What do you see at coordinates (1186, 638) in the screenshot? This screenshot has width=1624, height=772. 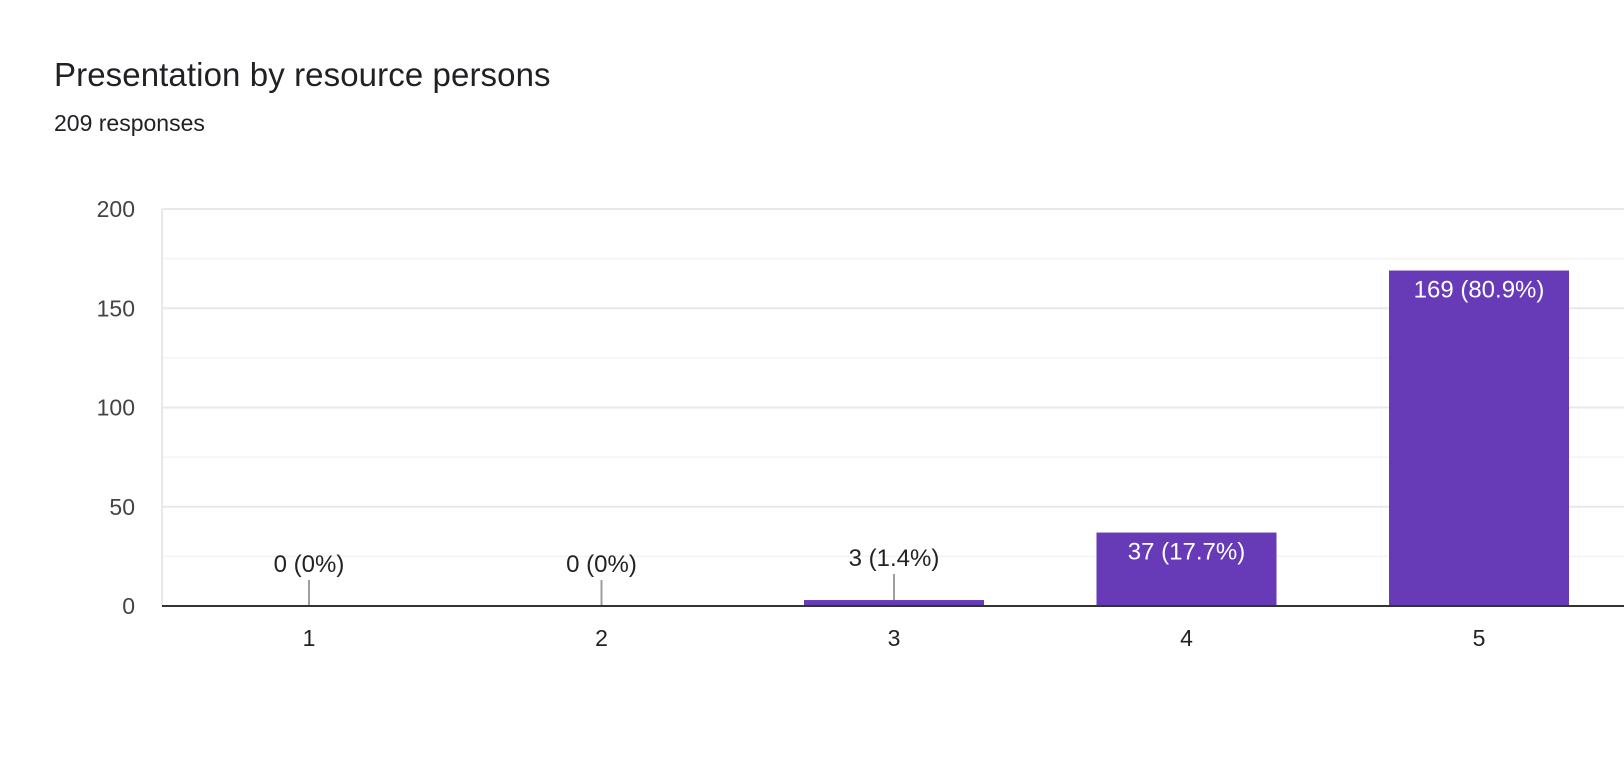 I see `x-tick-label: 4` at bounding box center [1186, 638].